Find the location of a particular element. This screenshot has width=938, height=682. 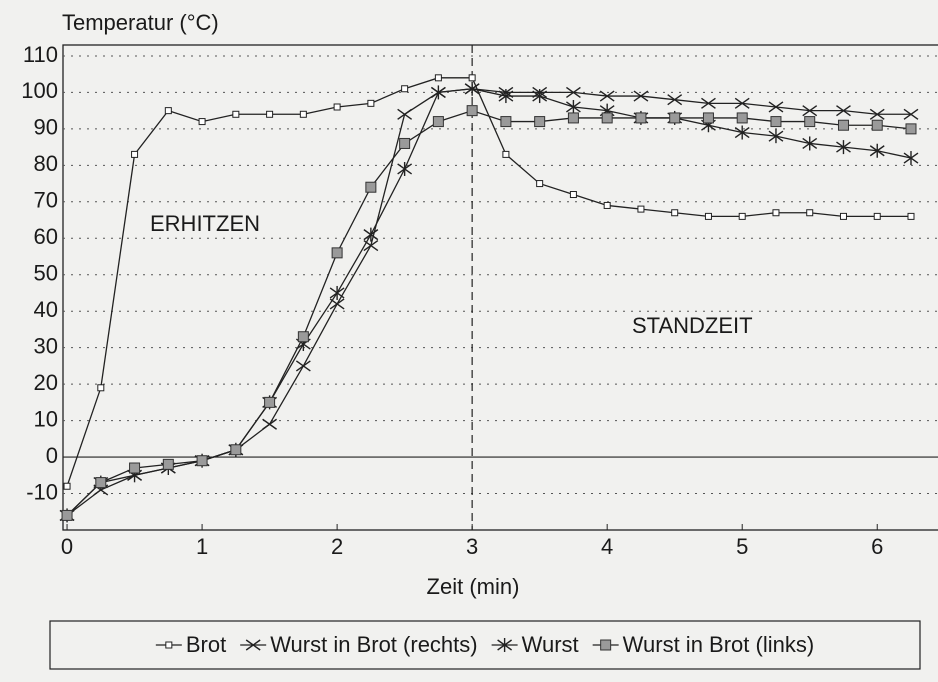

y-tick-label: 20 is located at coordinates (46, 382).